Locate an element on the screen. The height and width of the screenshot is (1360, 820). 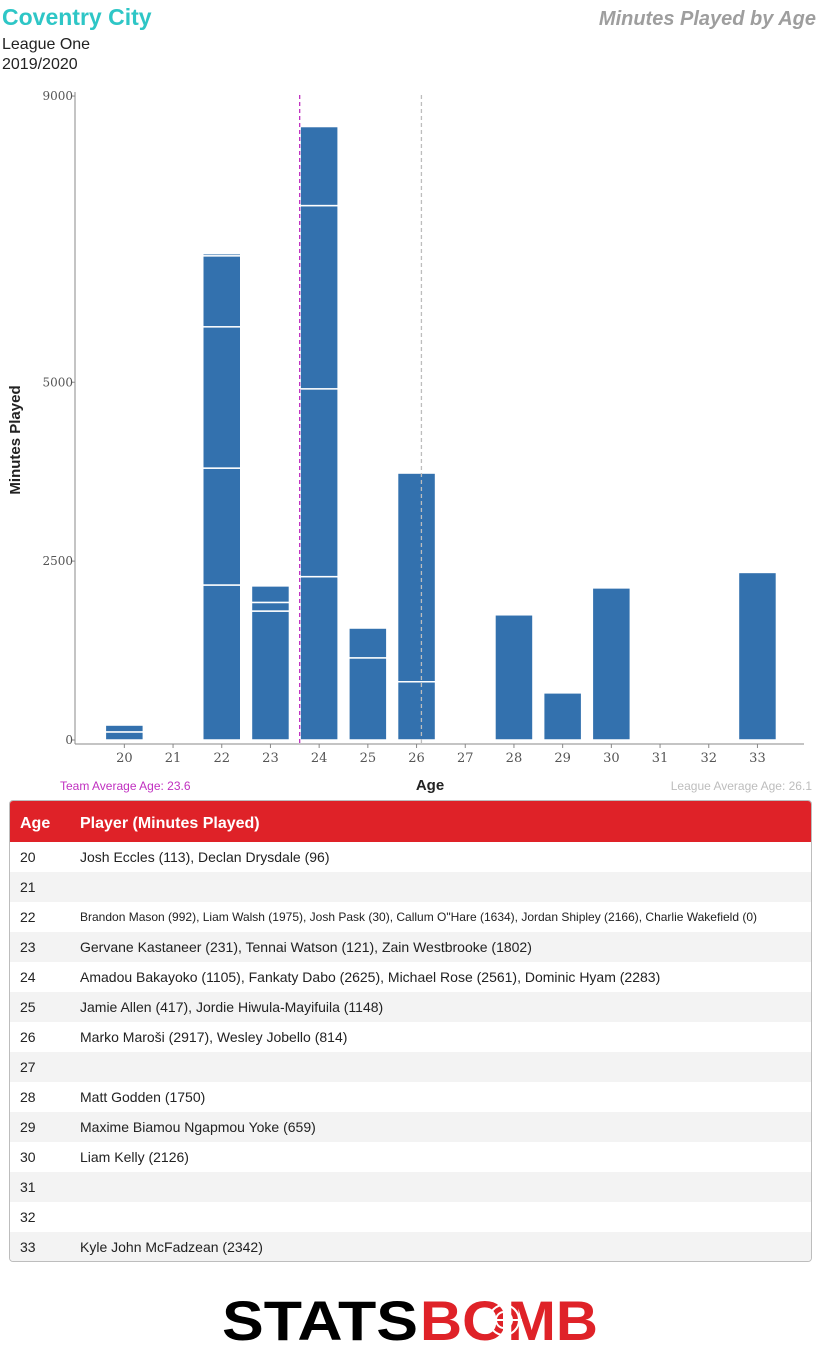
row-age: 22 is located at coordinates (28, 917).